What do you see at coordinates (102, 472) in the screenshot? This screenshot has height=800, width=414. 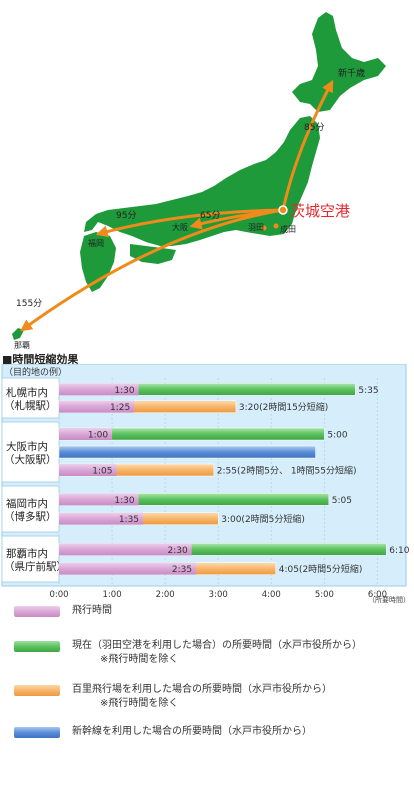 I see `bar-flight-label: 1:05` at bounding box center [102, 472].